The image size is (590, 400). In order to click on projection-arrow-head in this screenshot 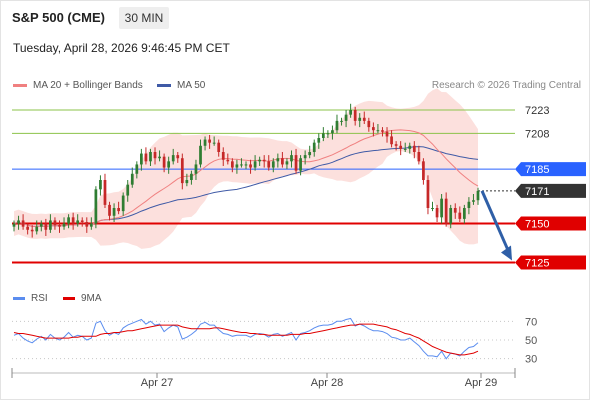, I will do `click(506, 253)`.